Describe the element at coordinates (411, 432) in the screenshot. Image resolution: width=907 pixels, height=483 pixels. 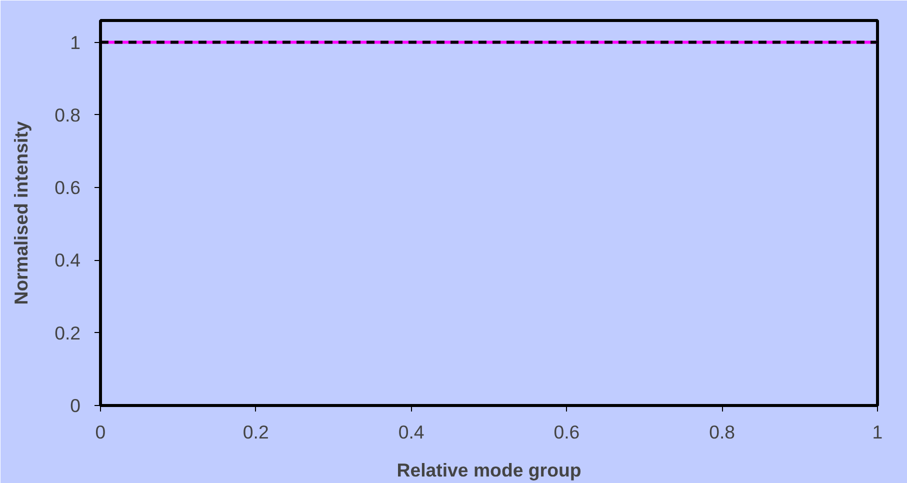
I see `x-tick-label: 0.4` at that location.